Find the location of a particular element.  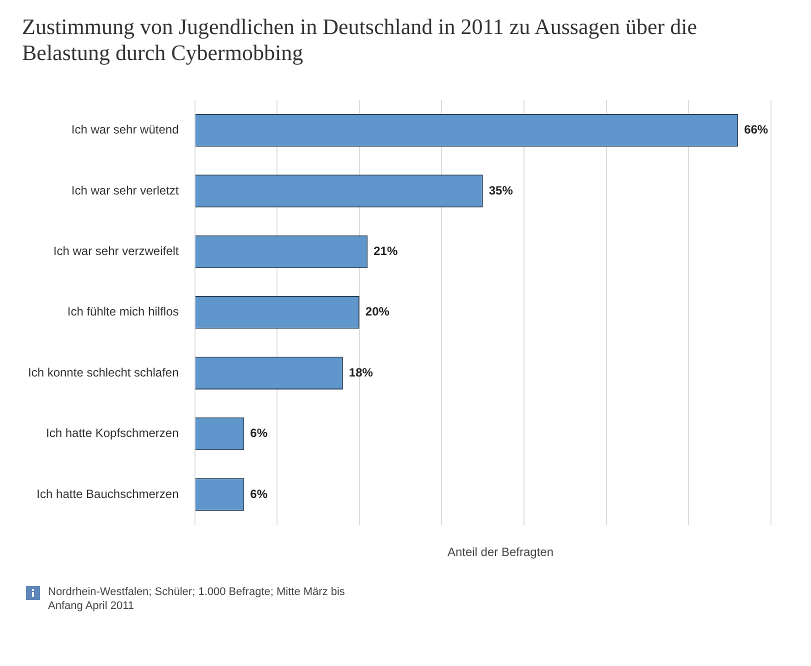

y-tick-label: Ich konnte schlecht schlafen is located at coordinates (103, 372).